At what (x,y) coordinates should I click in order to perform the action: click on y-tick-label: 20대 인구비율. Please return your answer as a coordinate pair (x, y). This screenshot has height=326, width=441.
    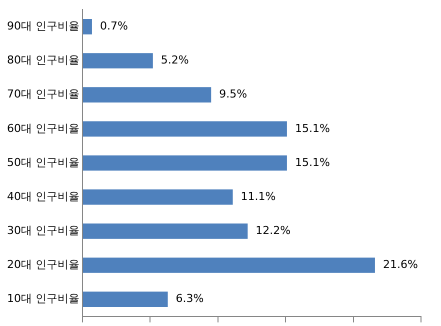
    Looking at the image, I should click on (43, 265).